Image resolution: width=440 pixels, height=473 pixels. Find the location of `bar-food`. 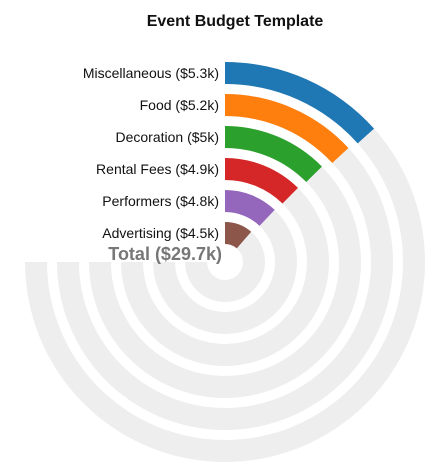

bar-food is located at coordinates (287, 128).